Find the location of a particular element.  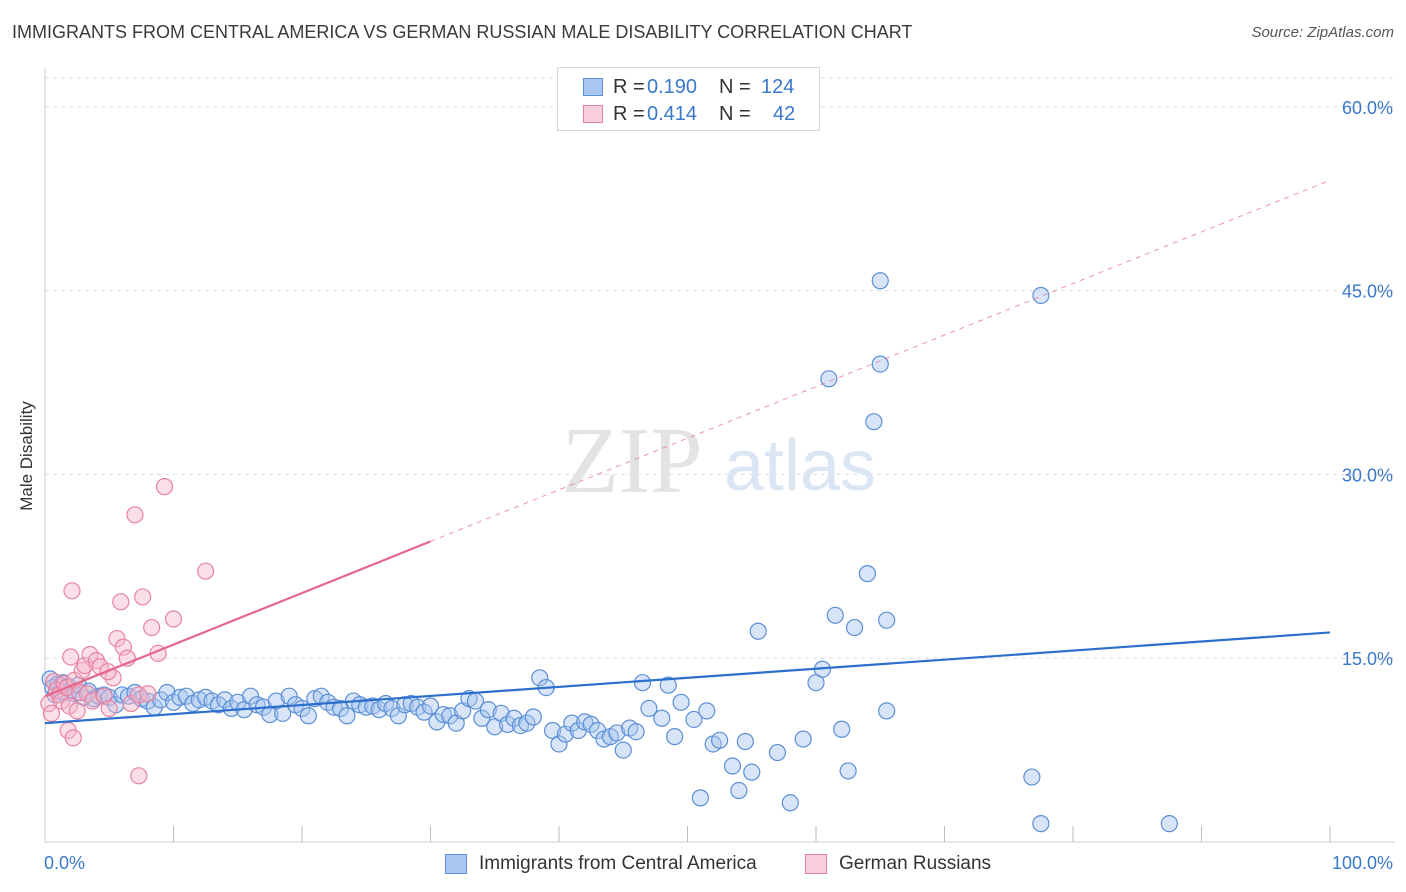

y-tick-label: 30.0% is located at coordinates (1367, 475).